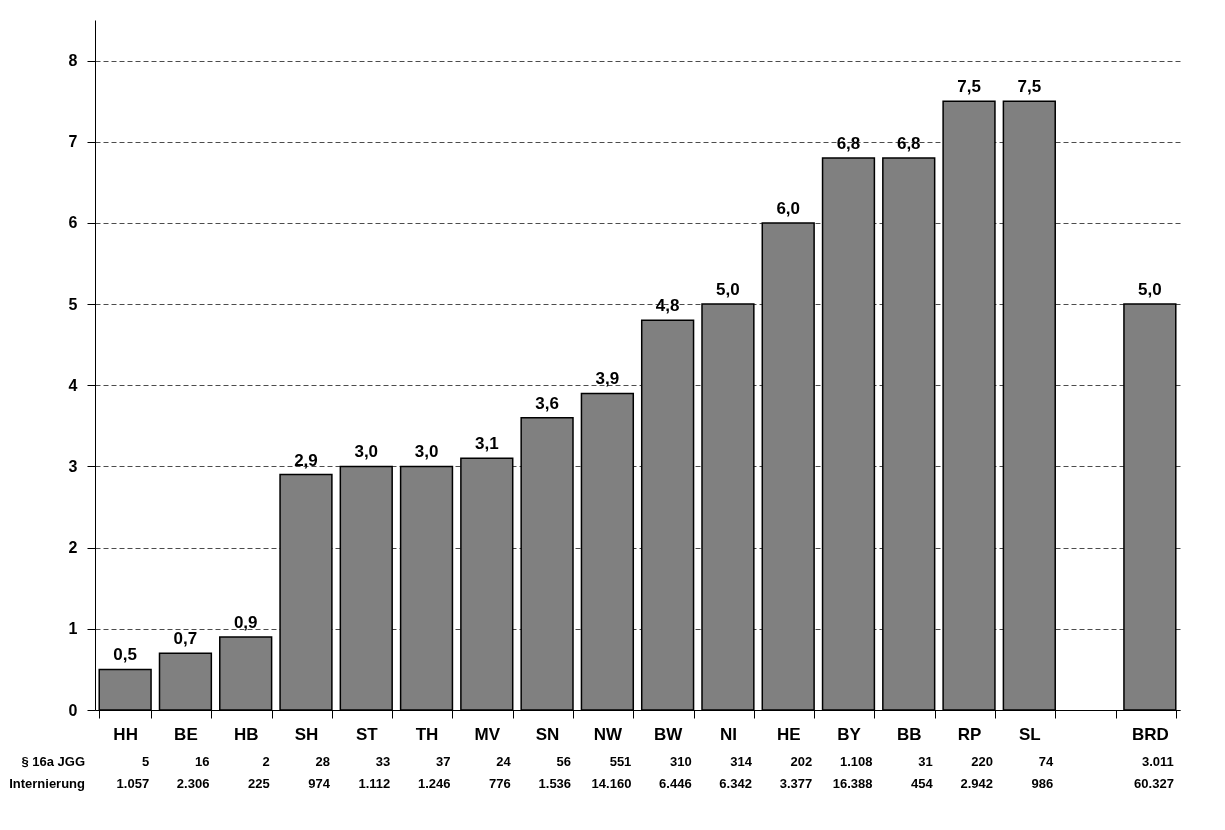  What do you see at coordinates (434, 783) in the screenshot?
I see `text: 1.246` at bounding box center [434, 783].